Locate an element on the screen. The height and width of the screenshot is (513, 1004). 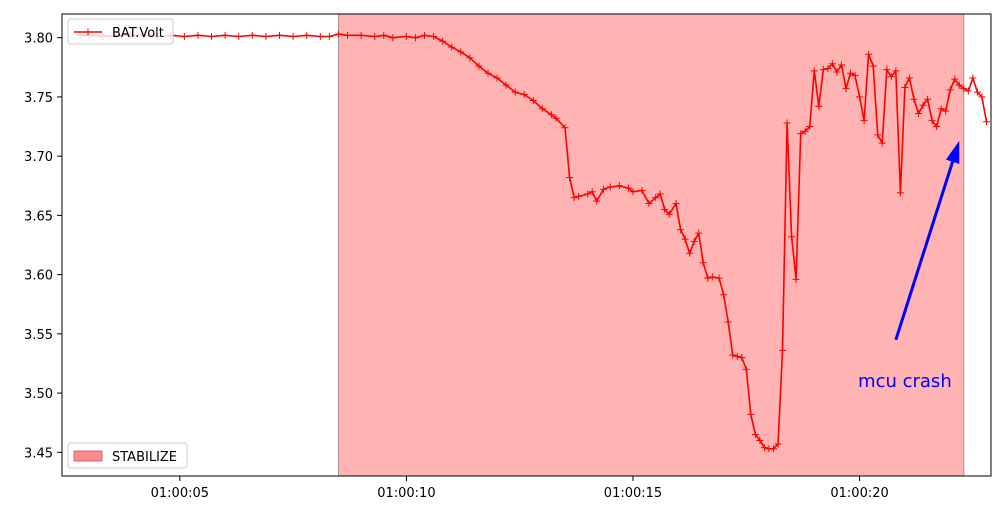
legend-series-box is located at coordinates (120, 31).